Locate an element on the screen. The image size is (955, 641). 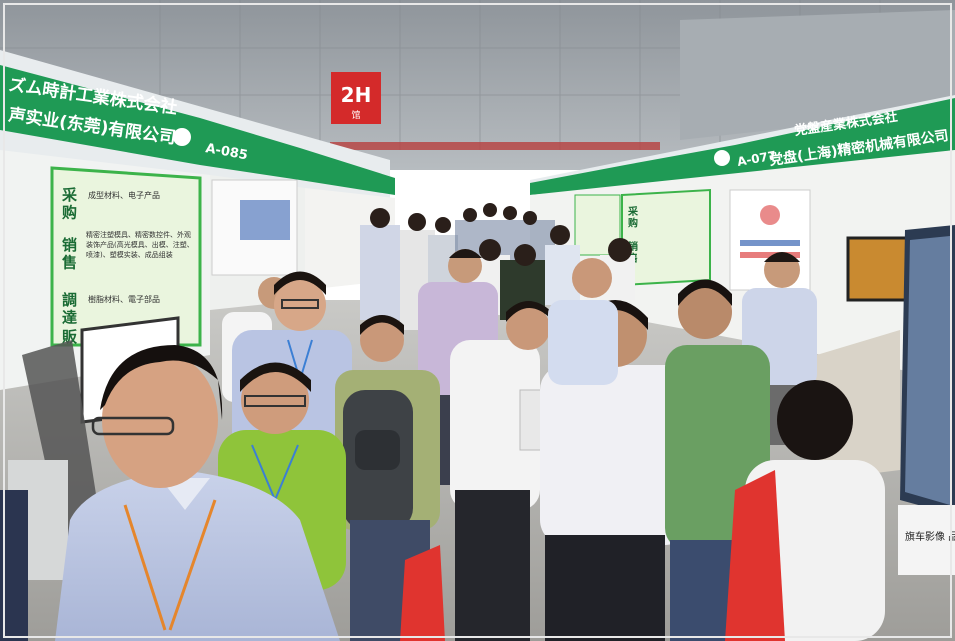
person-woman-red-bag is located at coordinates (805, 510).